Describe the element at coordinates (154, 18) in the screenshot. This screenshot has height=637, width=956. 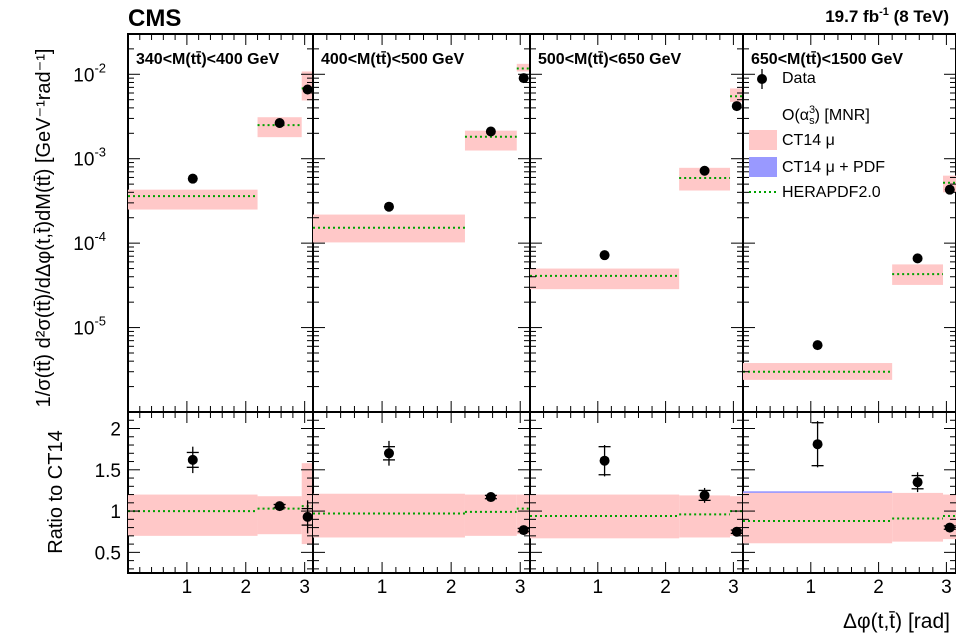
I see `experiment-label: CMS` at that location.